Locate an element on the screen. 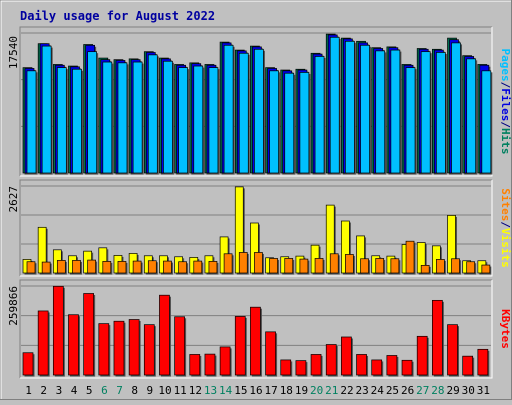 The width and height of the screenshot is (512, 405). x-tick-label: 1 is located at coordinates (28, 390).